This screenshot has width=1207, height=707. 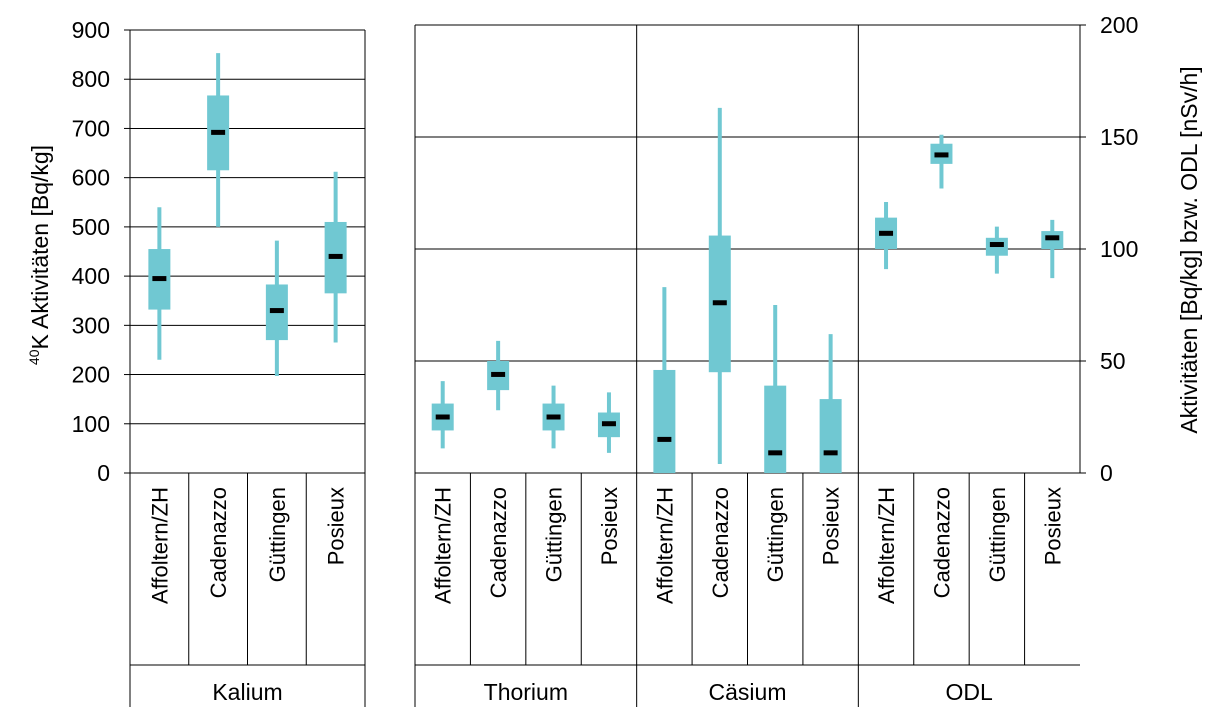 What do you see at coordinates (91, 128) in the screenshot?
I see `y-tick-label: 700` at bounding box center [91, 128].